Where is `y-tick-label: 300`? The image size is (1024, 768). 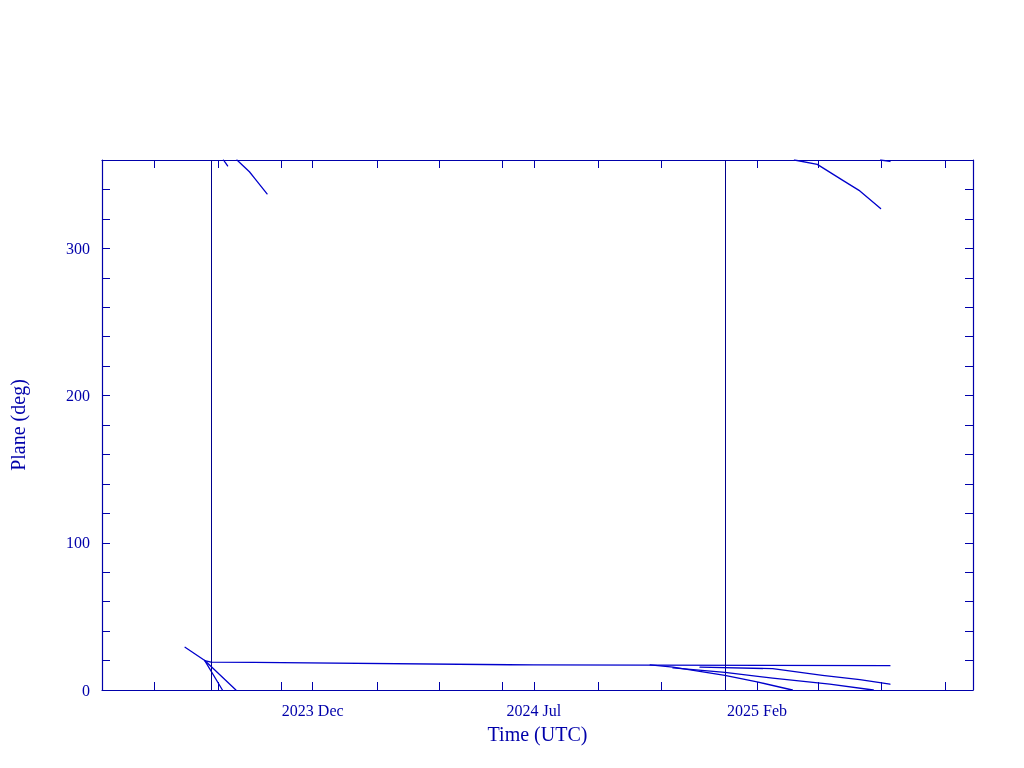 y-tick-label: 300 is located at coordinates (78, 248).